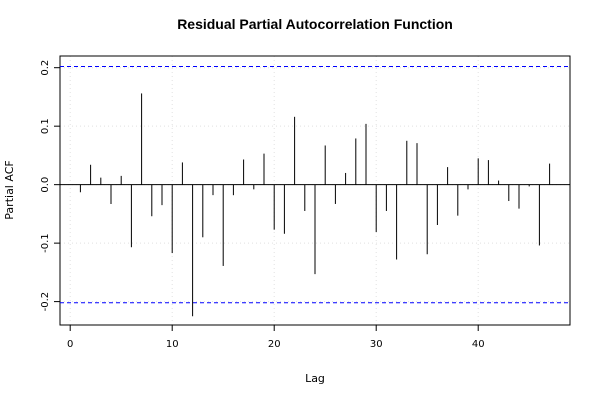 This screenshot has height=400, width=600. What do you see at coordinates (45, 126) in the screenshot?
I see `y-tick-label-3: 0.1` at bounding box center [45, 126].